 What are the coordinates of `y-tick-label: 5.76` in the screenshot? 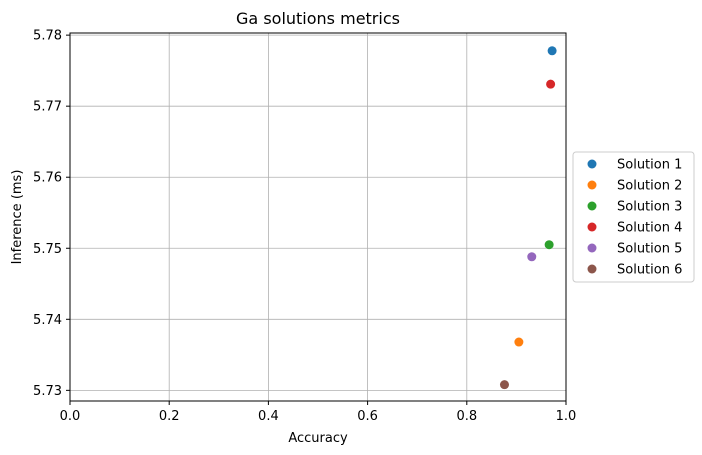 It's located at (47, 178).